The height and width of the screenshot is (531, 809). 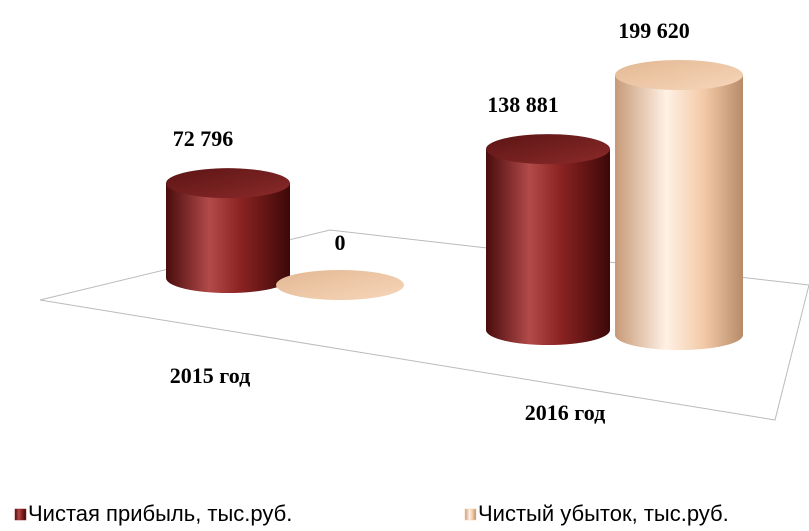 I want to click on value-label: 72 796, so click(x=203, y=138).